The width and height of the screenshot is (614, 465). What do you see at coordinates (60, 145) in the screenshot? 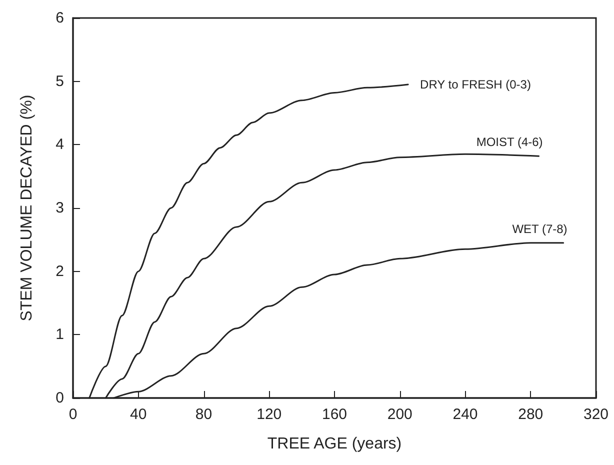
I see `y-tick-label: 4` at bounding box center [60, 145].